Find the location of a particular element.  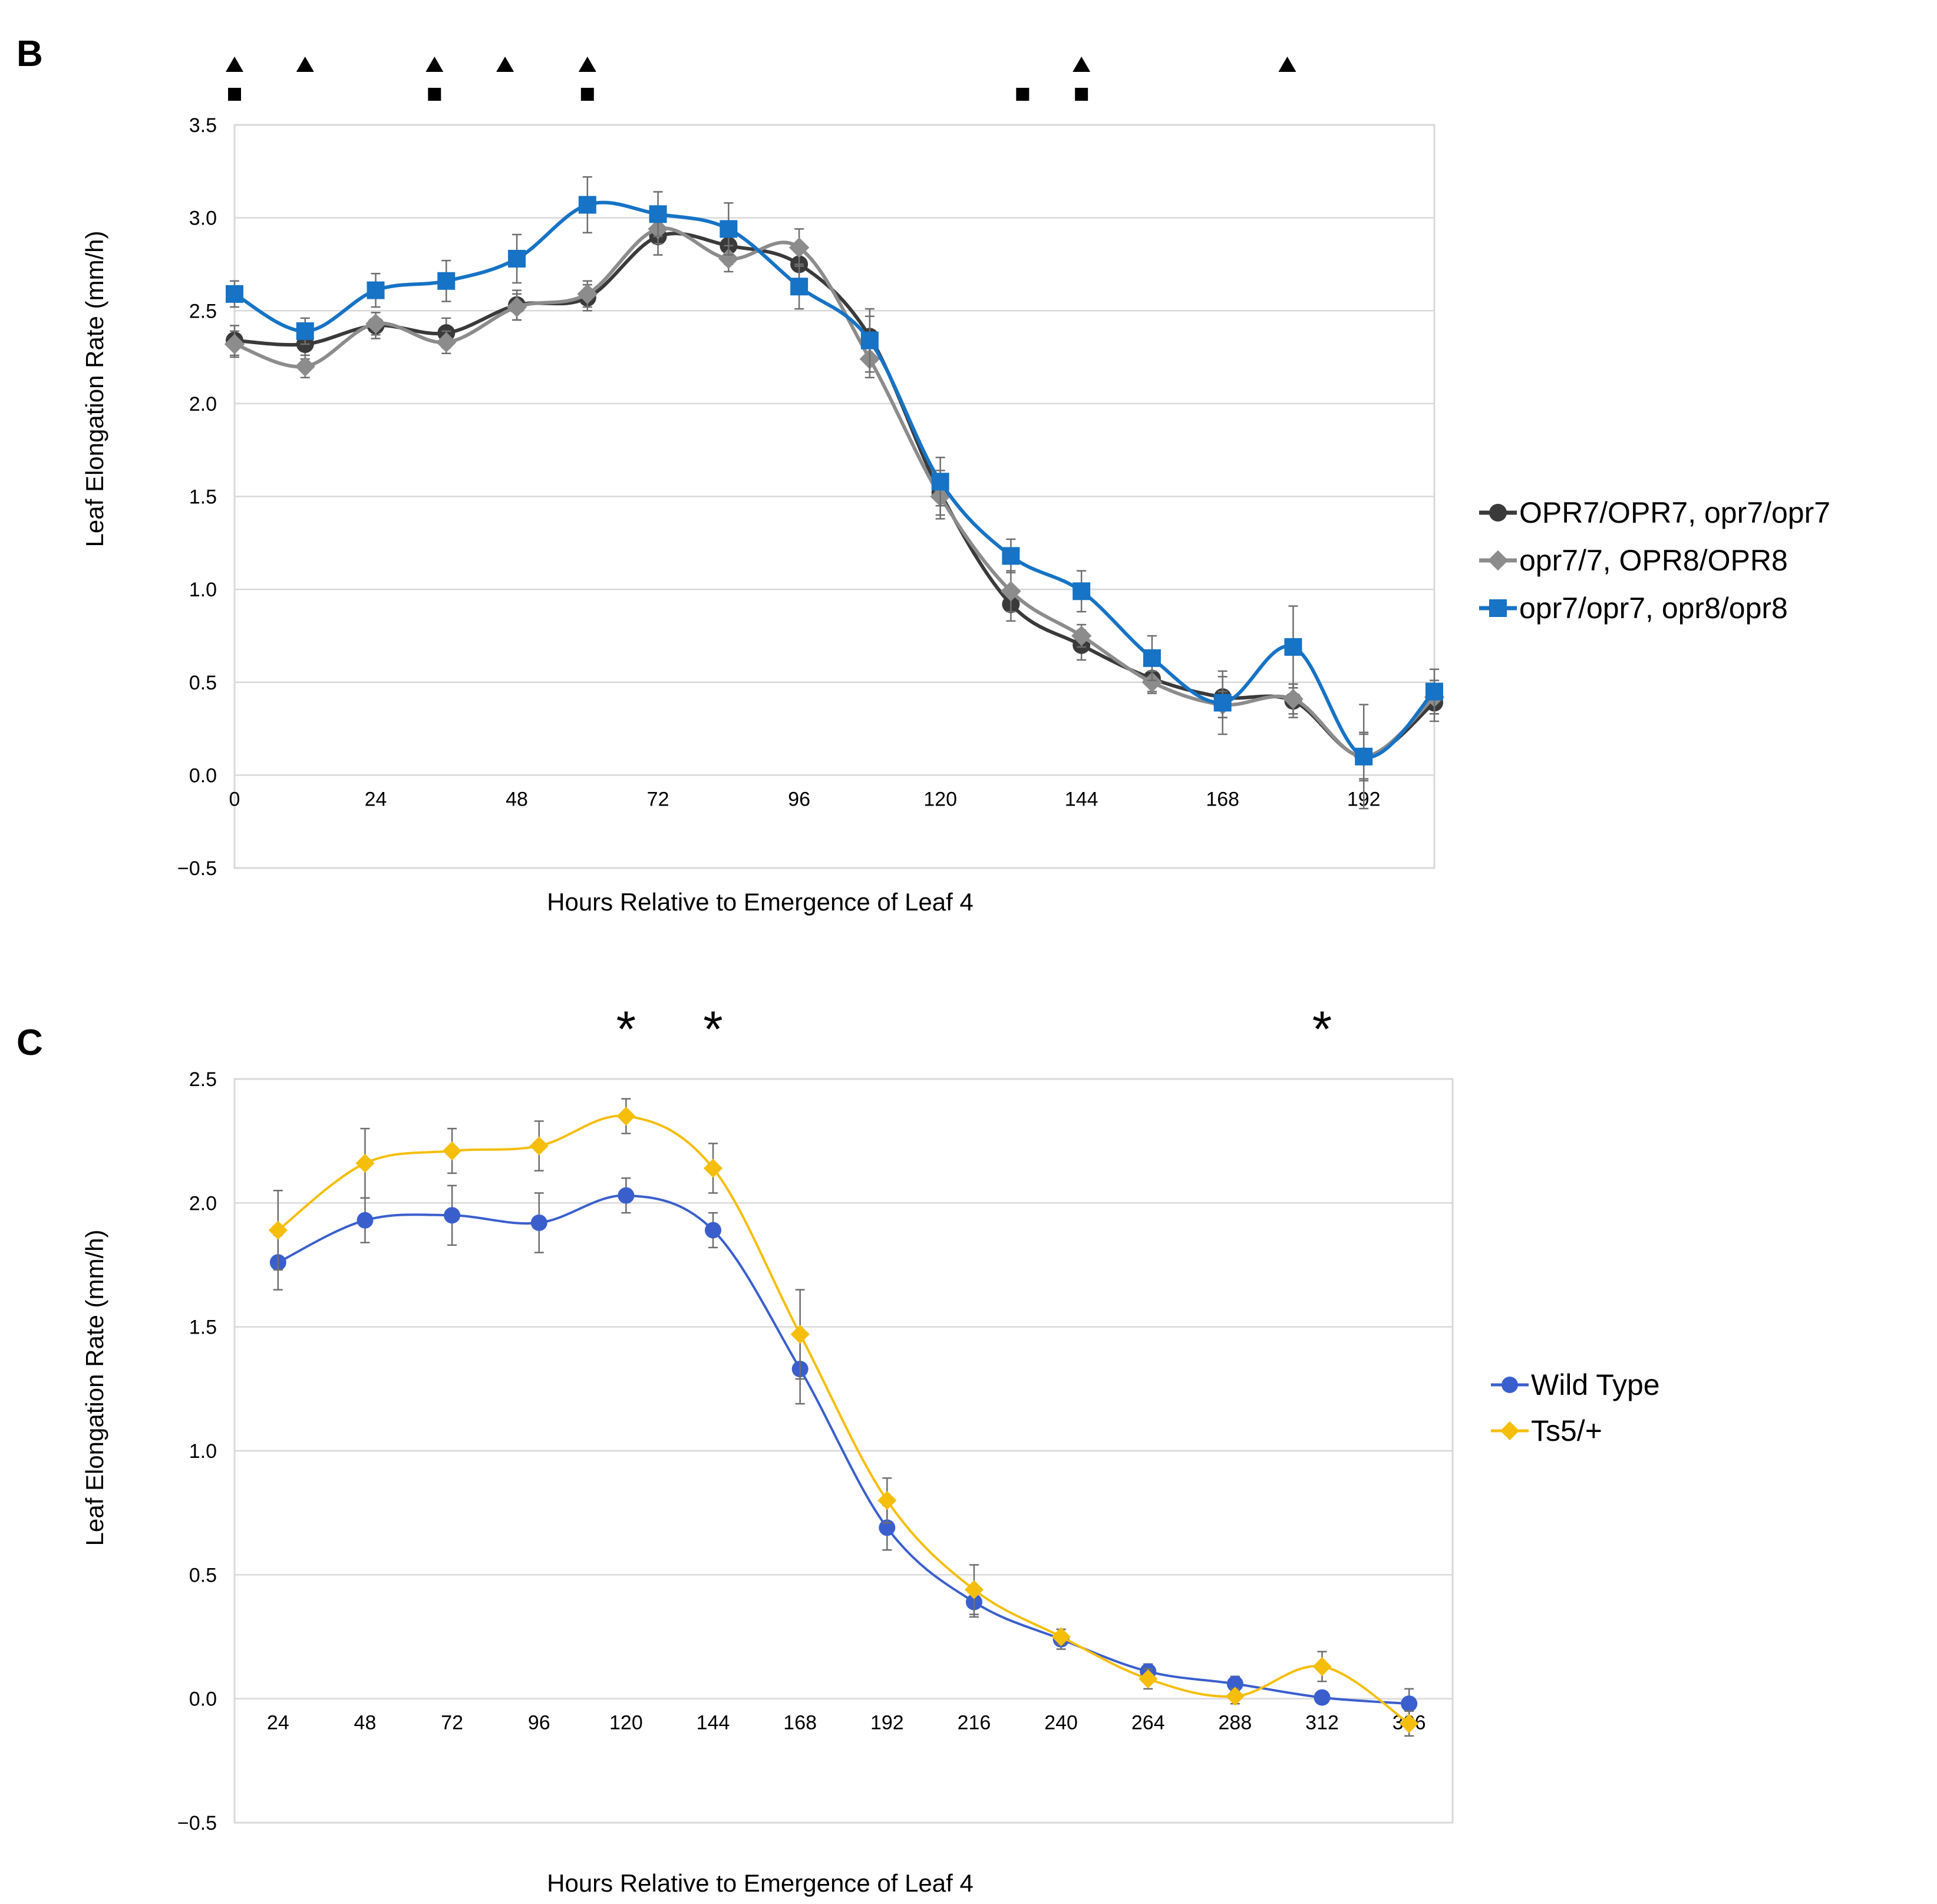

panel-c-y-axis-label: Leaf Elongation Rate (mm/h) is located at coordinates (94, 1388).